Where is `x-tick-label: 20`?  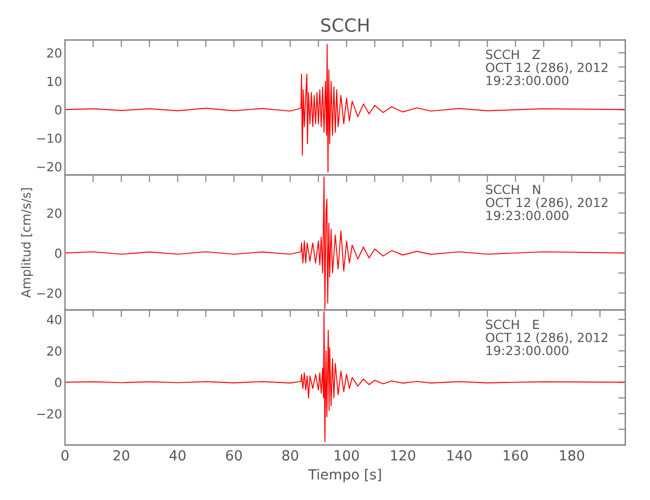
x-tick-label: 20 is located at coordinates (121, 455).